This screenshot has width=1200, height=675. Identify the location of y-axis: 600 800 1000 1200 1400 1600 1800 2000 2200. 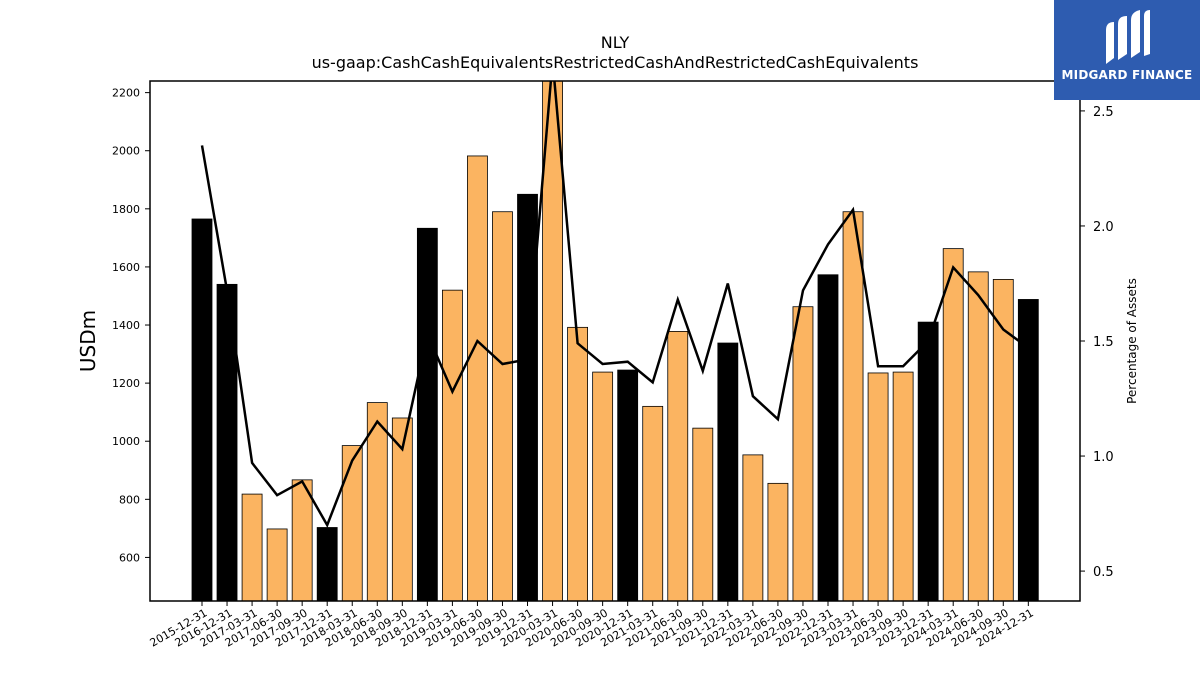
(131, 325).